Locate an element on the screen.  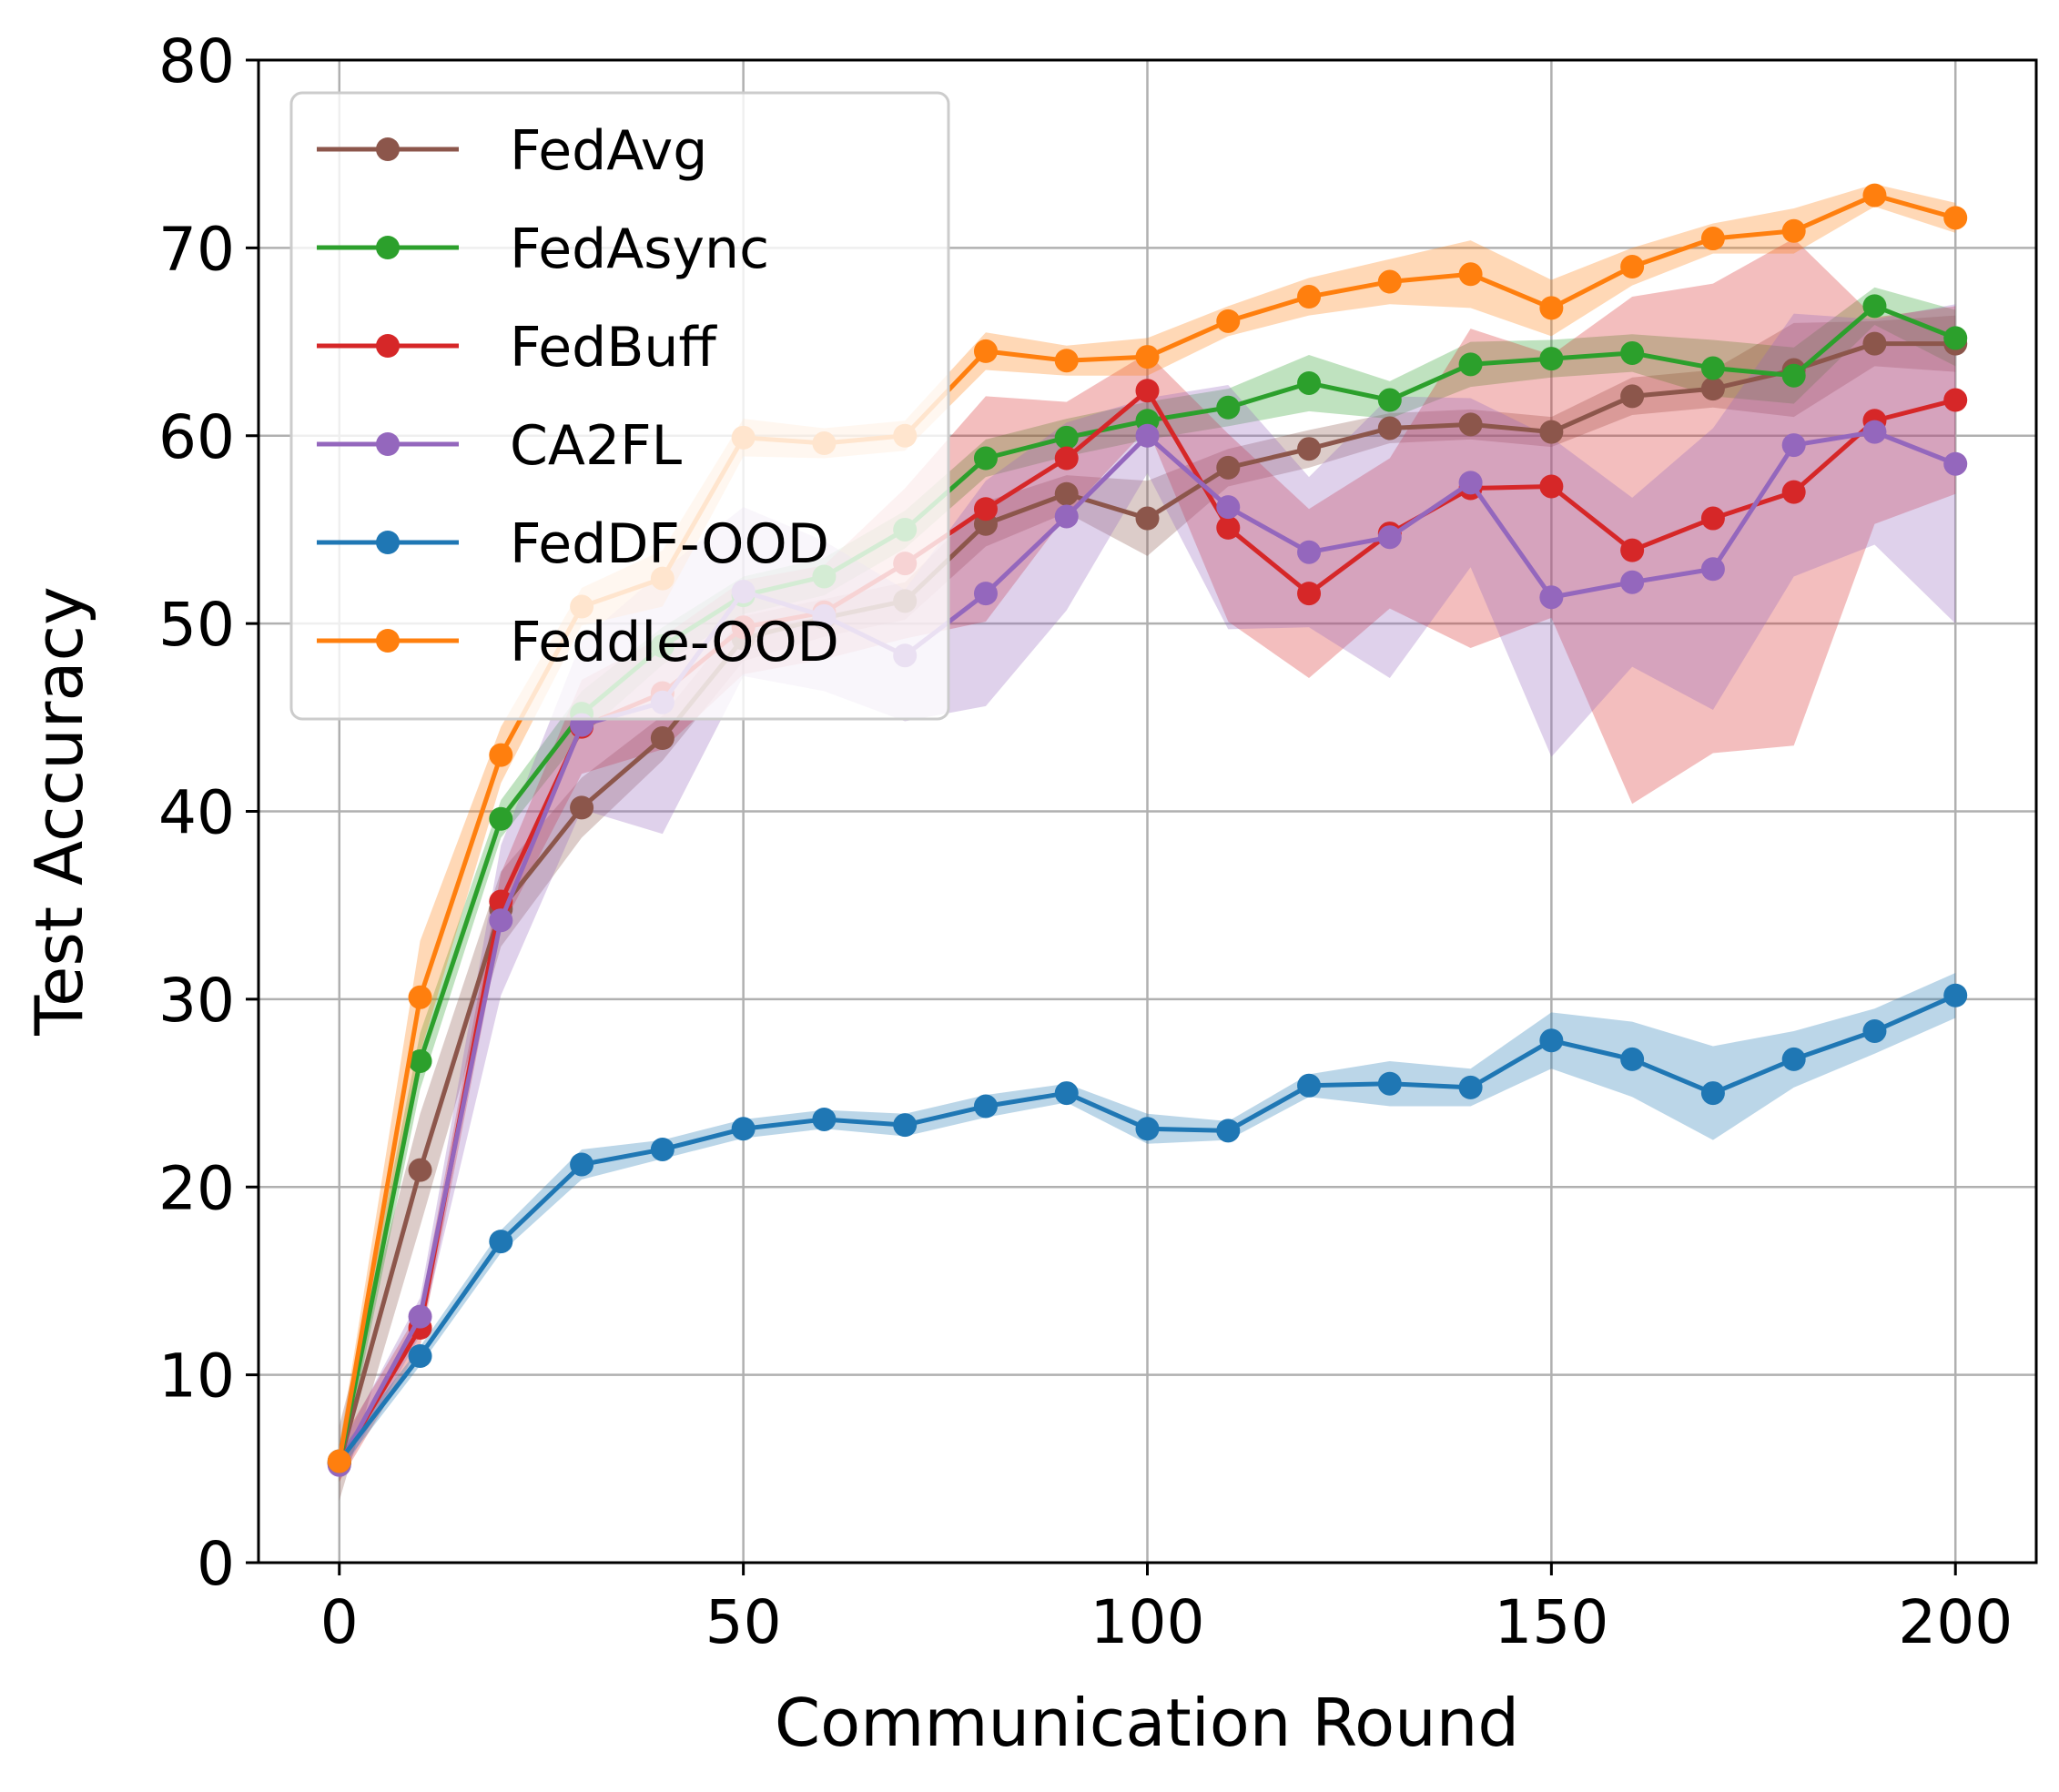
legend-entry-fedavg: FedAvg is located at coordinates (512, 151).